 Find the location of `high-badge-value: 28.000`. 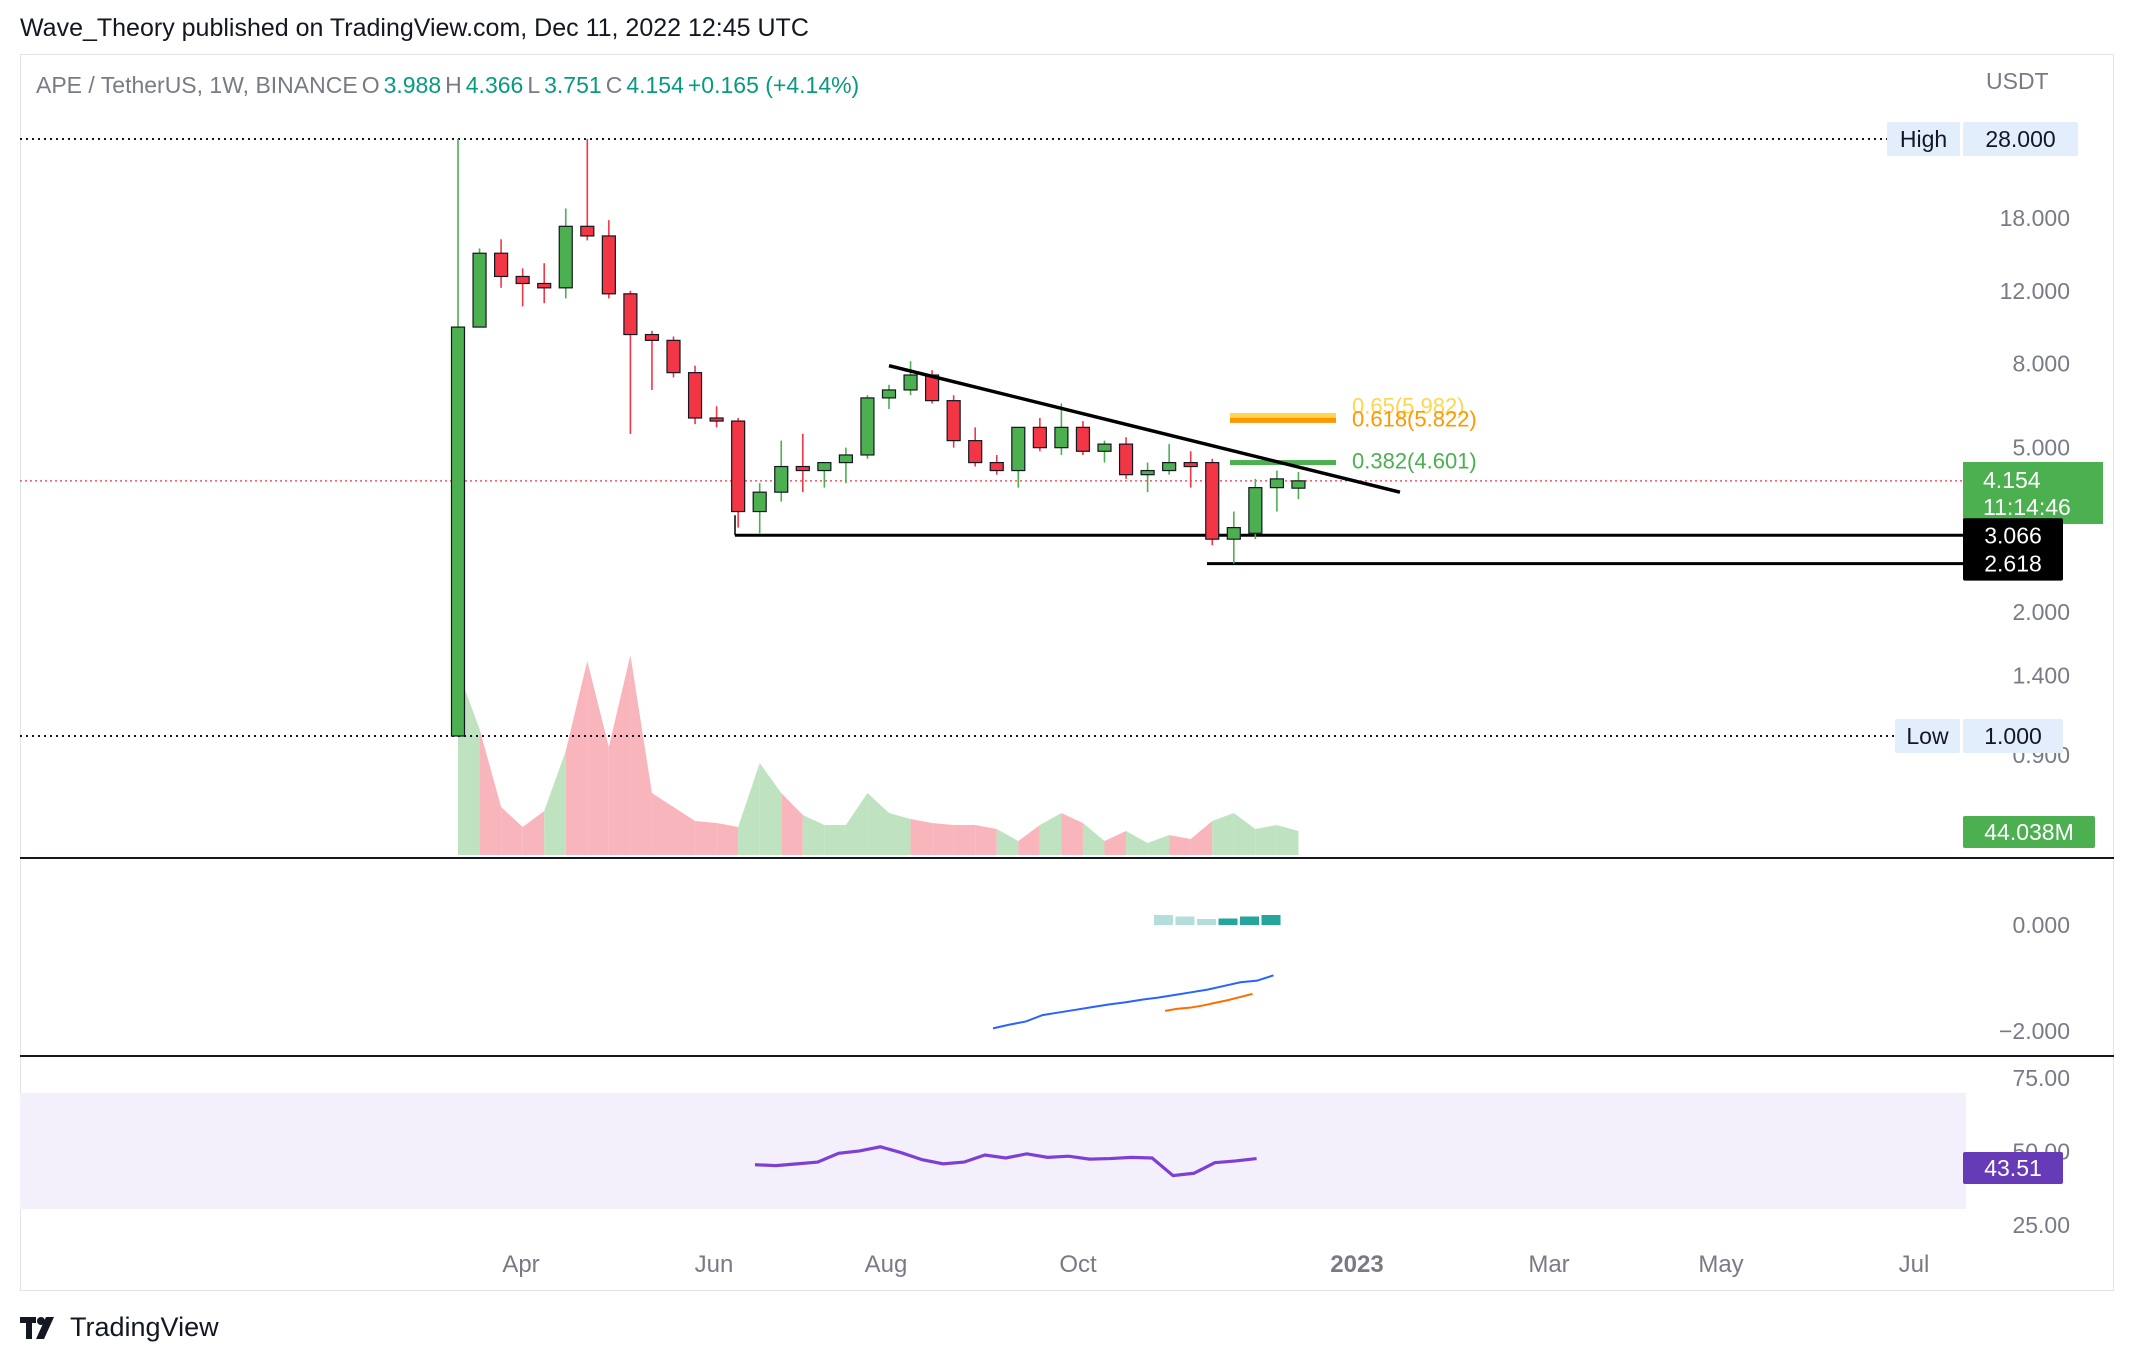

high-badge-value: 28.000 is located at coordinates (2020, 139).